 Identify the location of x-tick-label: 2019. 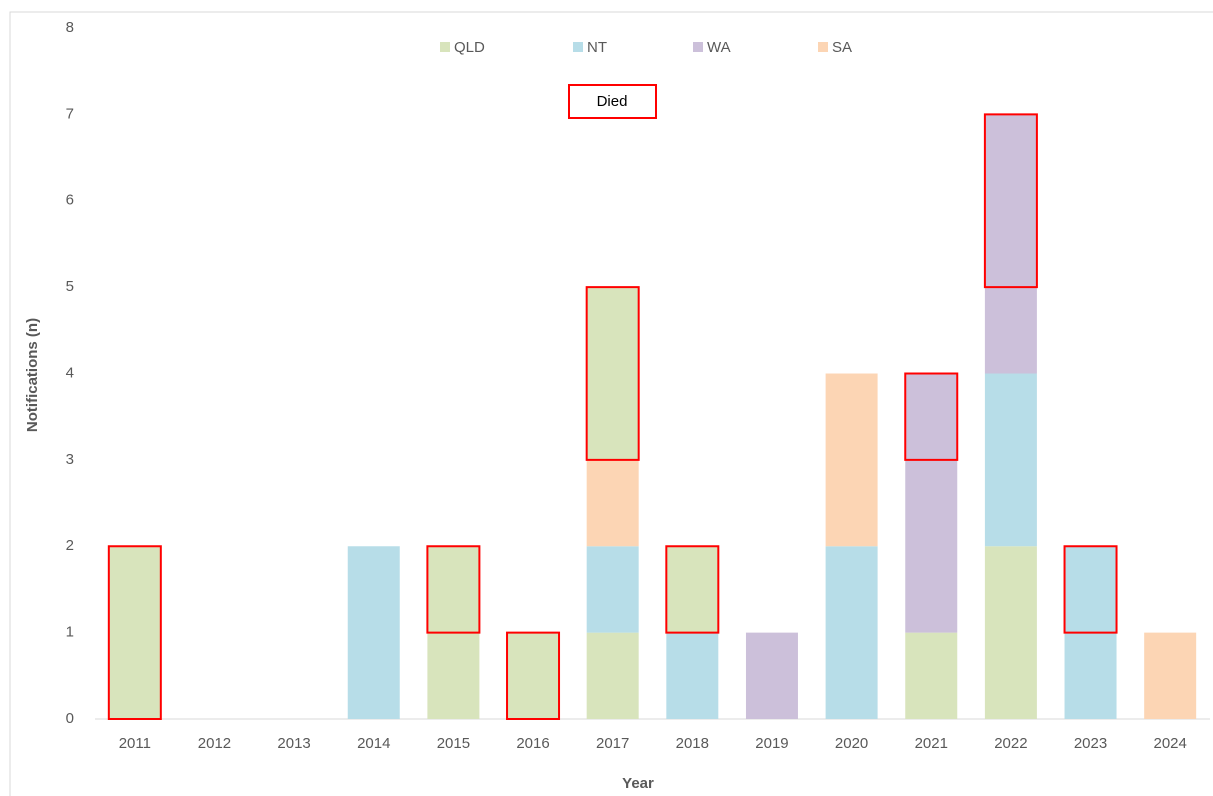
(771, 743).